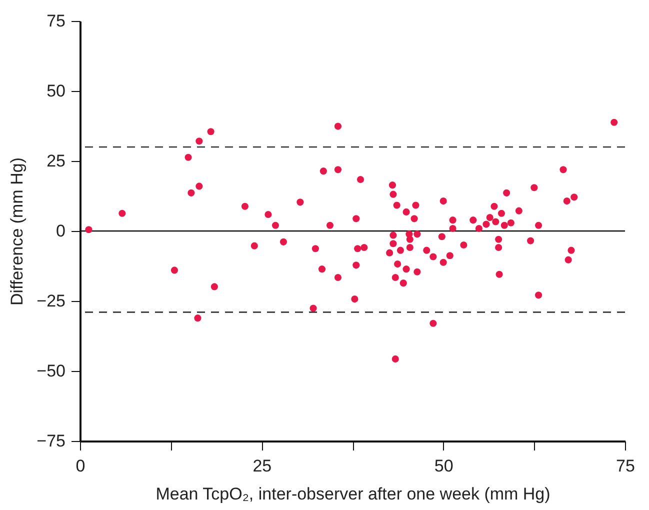  Describe the element at coordinates (61, 231) in the screenshot. I see `y-tick-label: 0` at that location.